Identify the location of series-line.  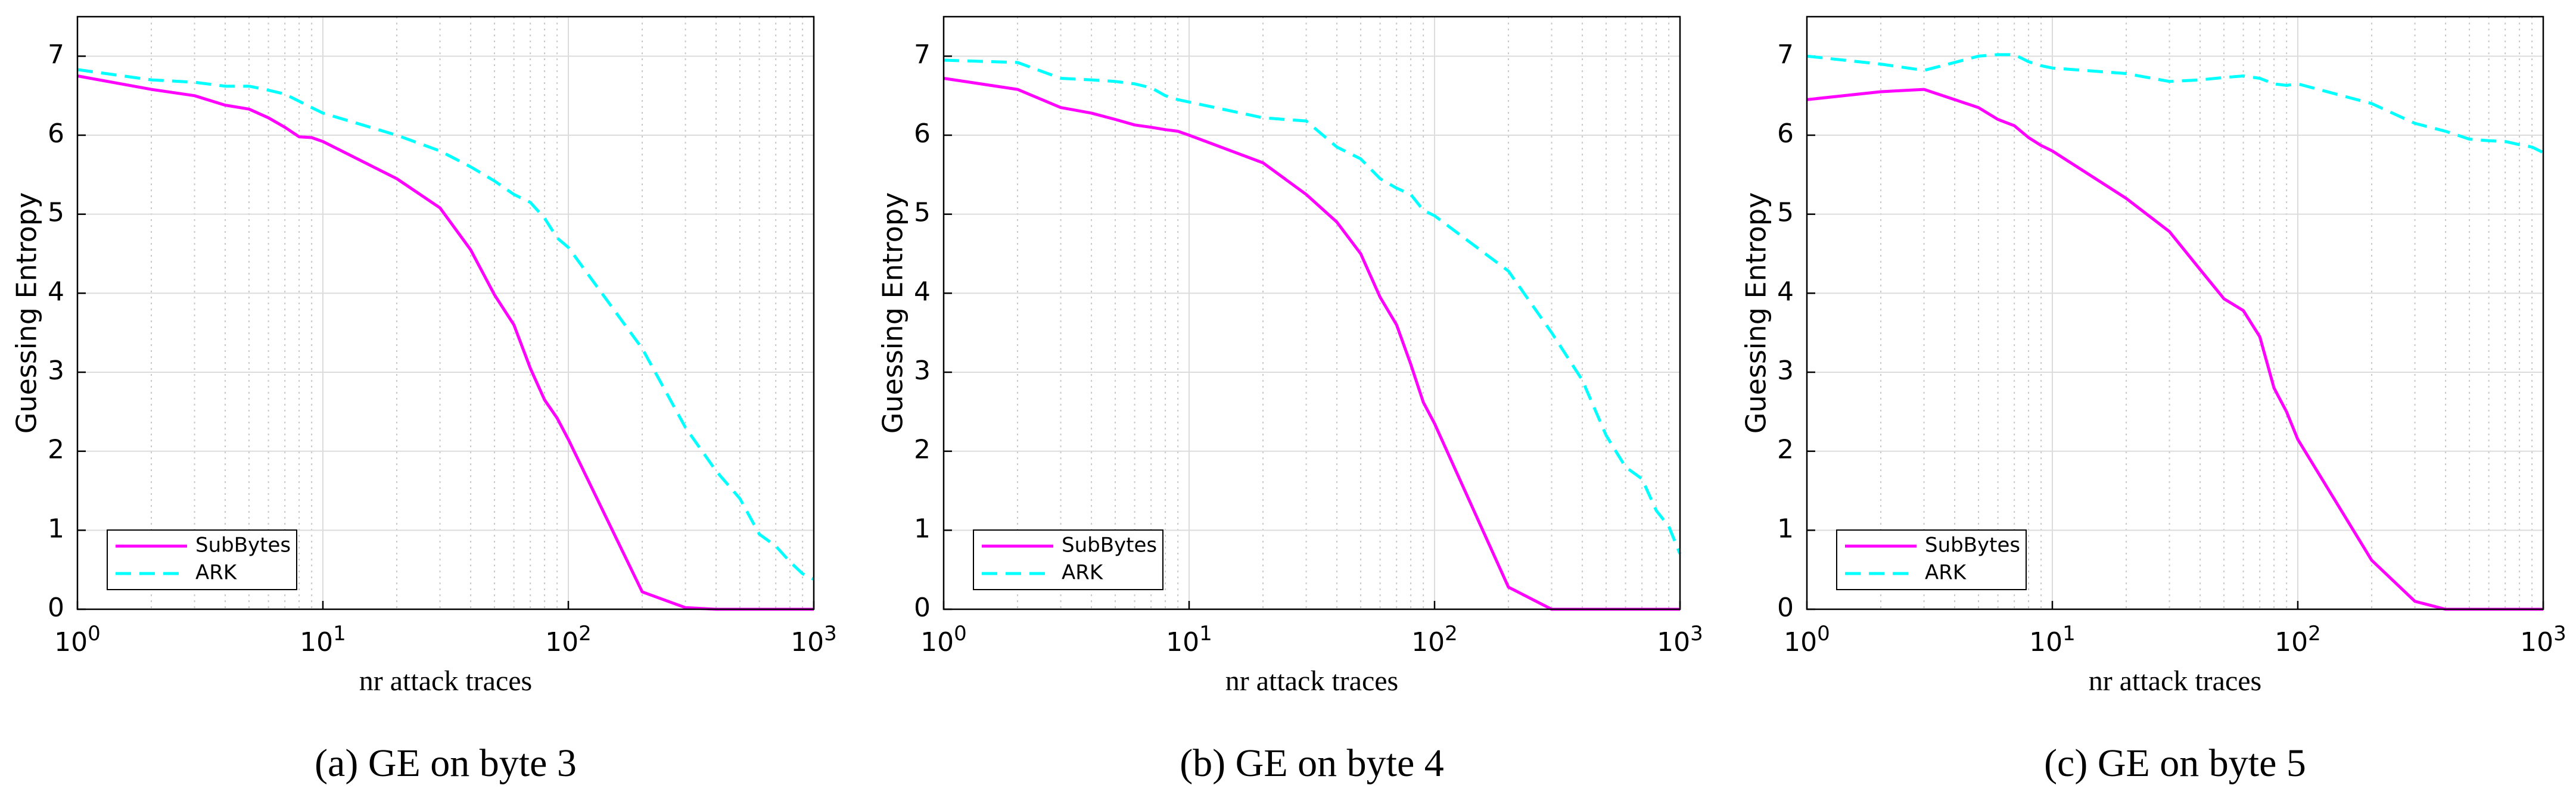
(2175, 103).